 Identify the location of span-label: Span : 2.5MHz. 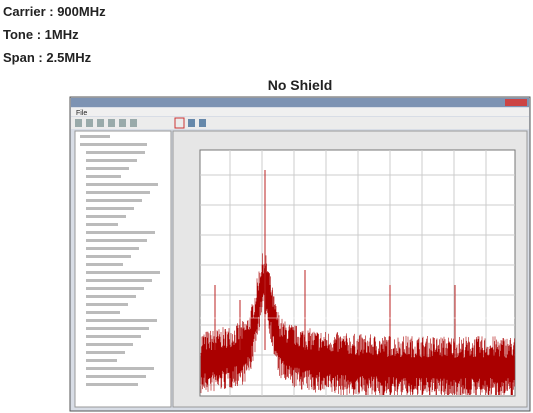
(47, 57).